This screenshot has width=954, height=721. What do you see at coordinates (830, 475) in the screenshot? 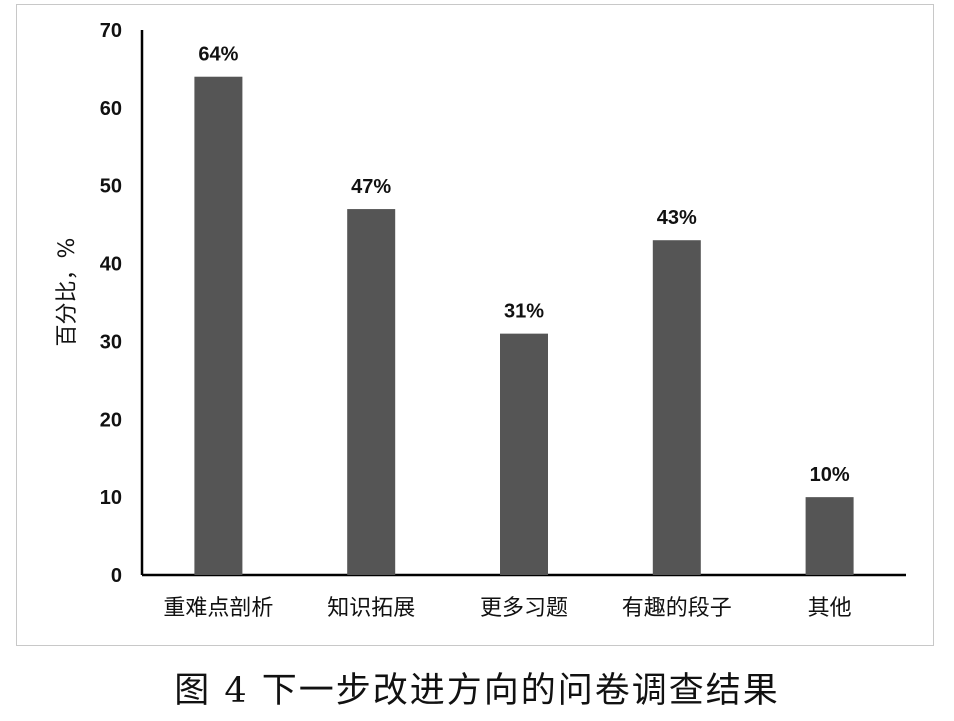
I see `bar-data-label: 10%` at bounding box center [830, 475].